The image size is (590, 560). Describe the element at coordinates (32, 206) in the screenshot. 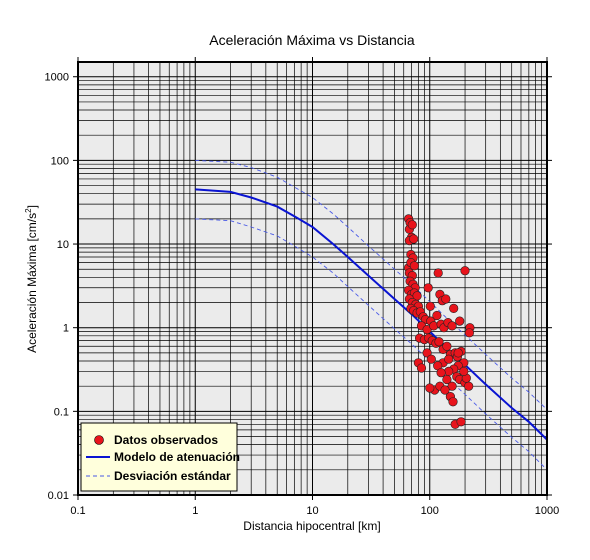

I see `y-axis-title-end: ]` at that location.